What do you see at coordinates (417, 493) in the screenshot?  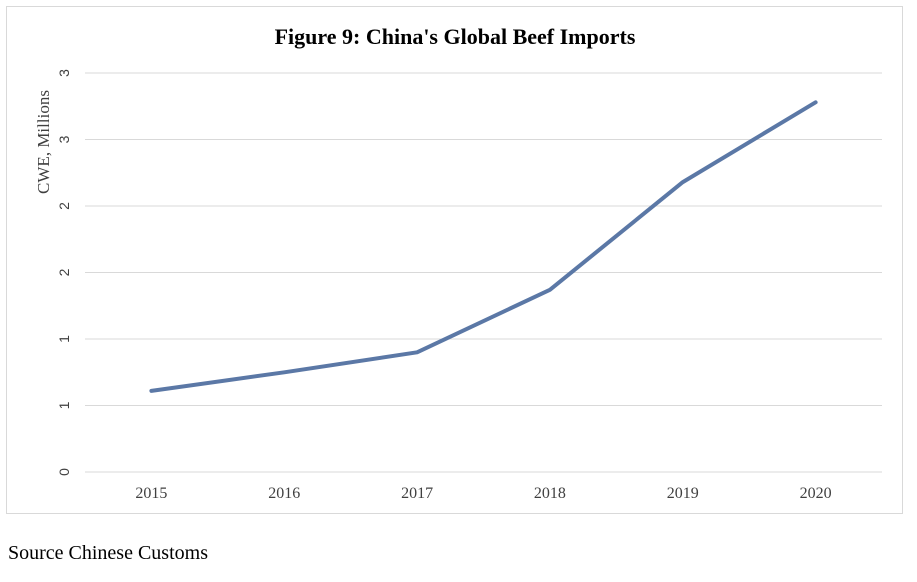 I see `x-tick-label: 2017` at bounding box center [417, 493].